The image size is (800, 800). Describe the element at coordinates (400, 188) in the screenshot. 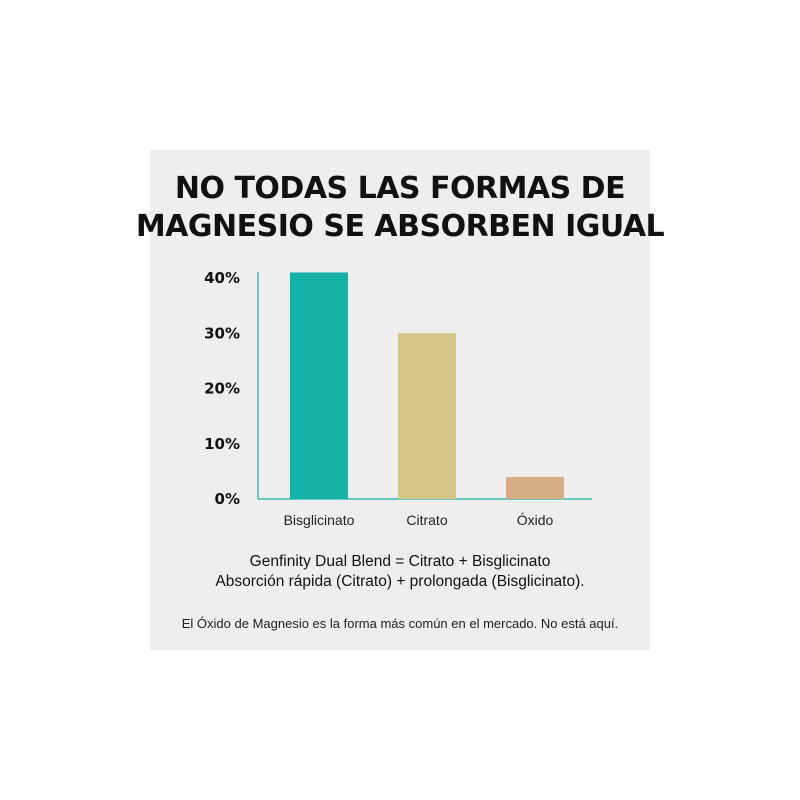

I see `title-line-1: NO TODAS LAS FORMAS DE` at that location.